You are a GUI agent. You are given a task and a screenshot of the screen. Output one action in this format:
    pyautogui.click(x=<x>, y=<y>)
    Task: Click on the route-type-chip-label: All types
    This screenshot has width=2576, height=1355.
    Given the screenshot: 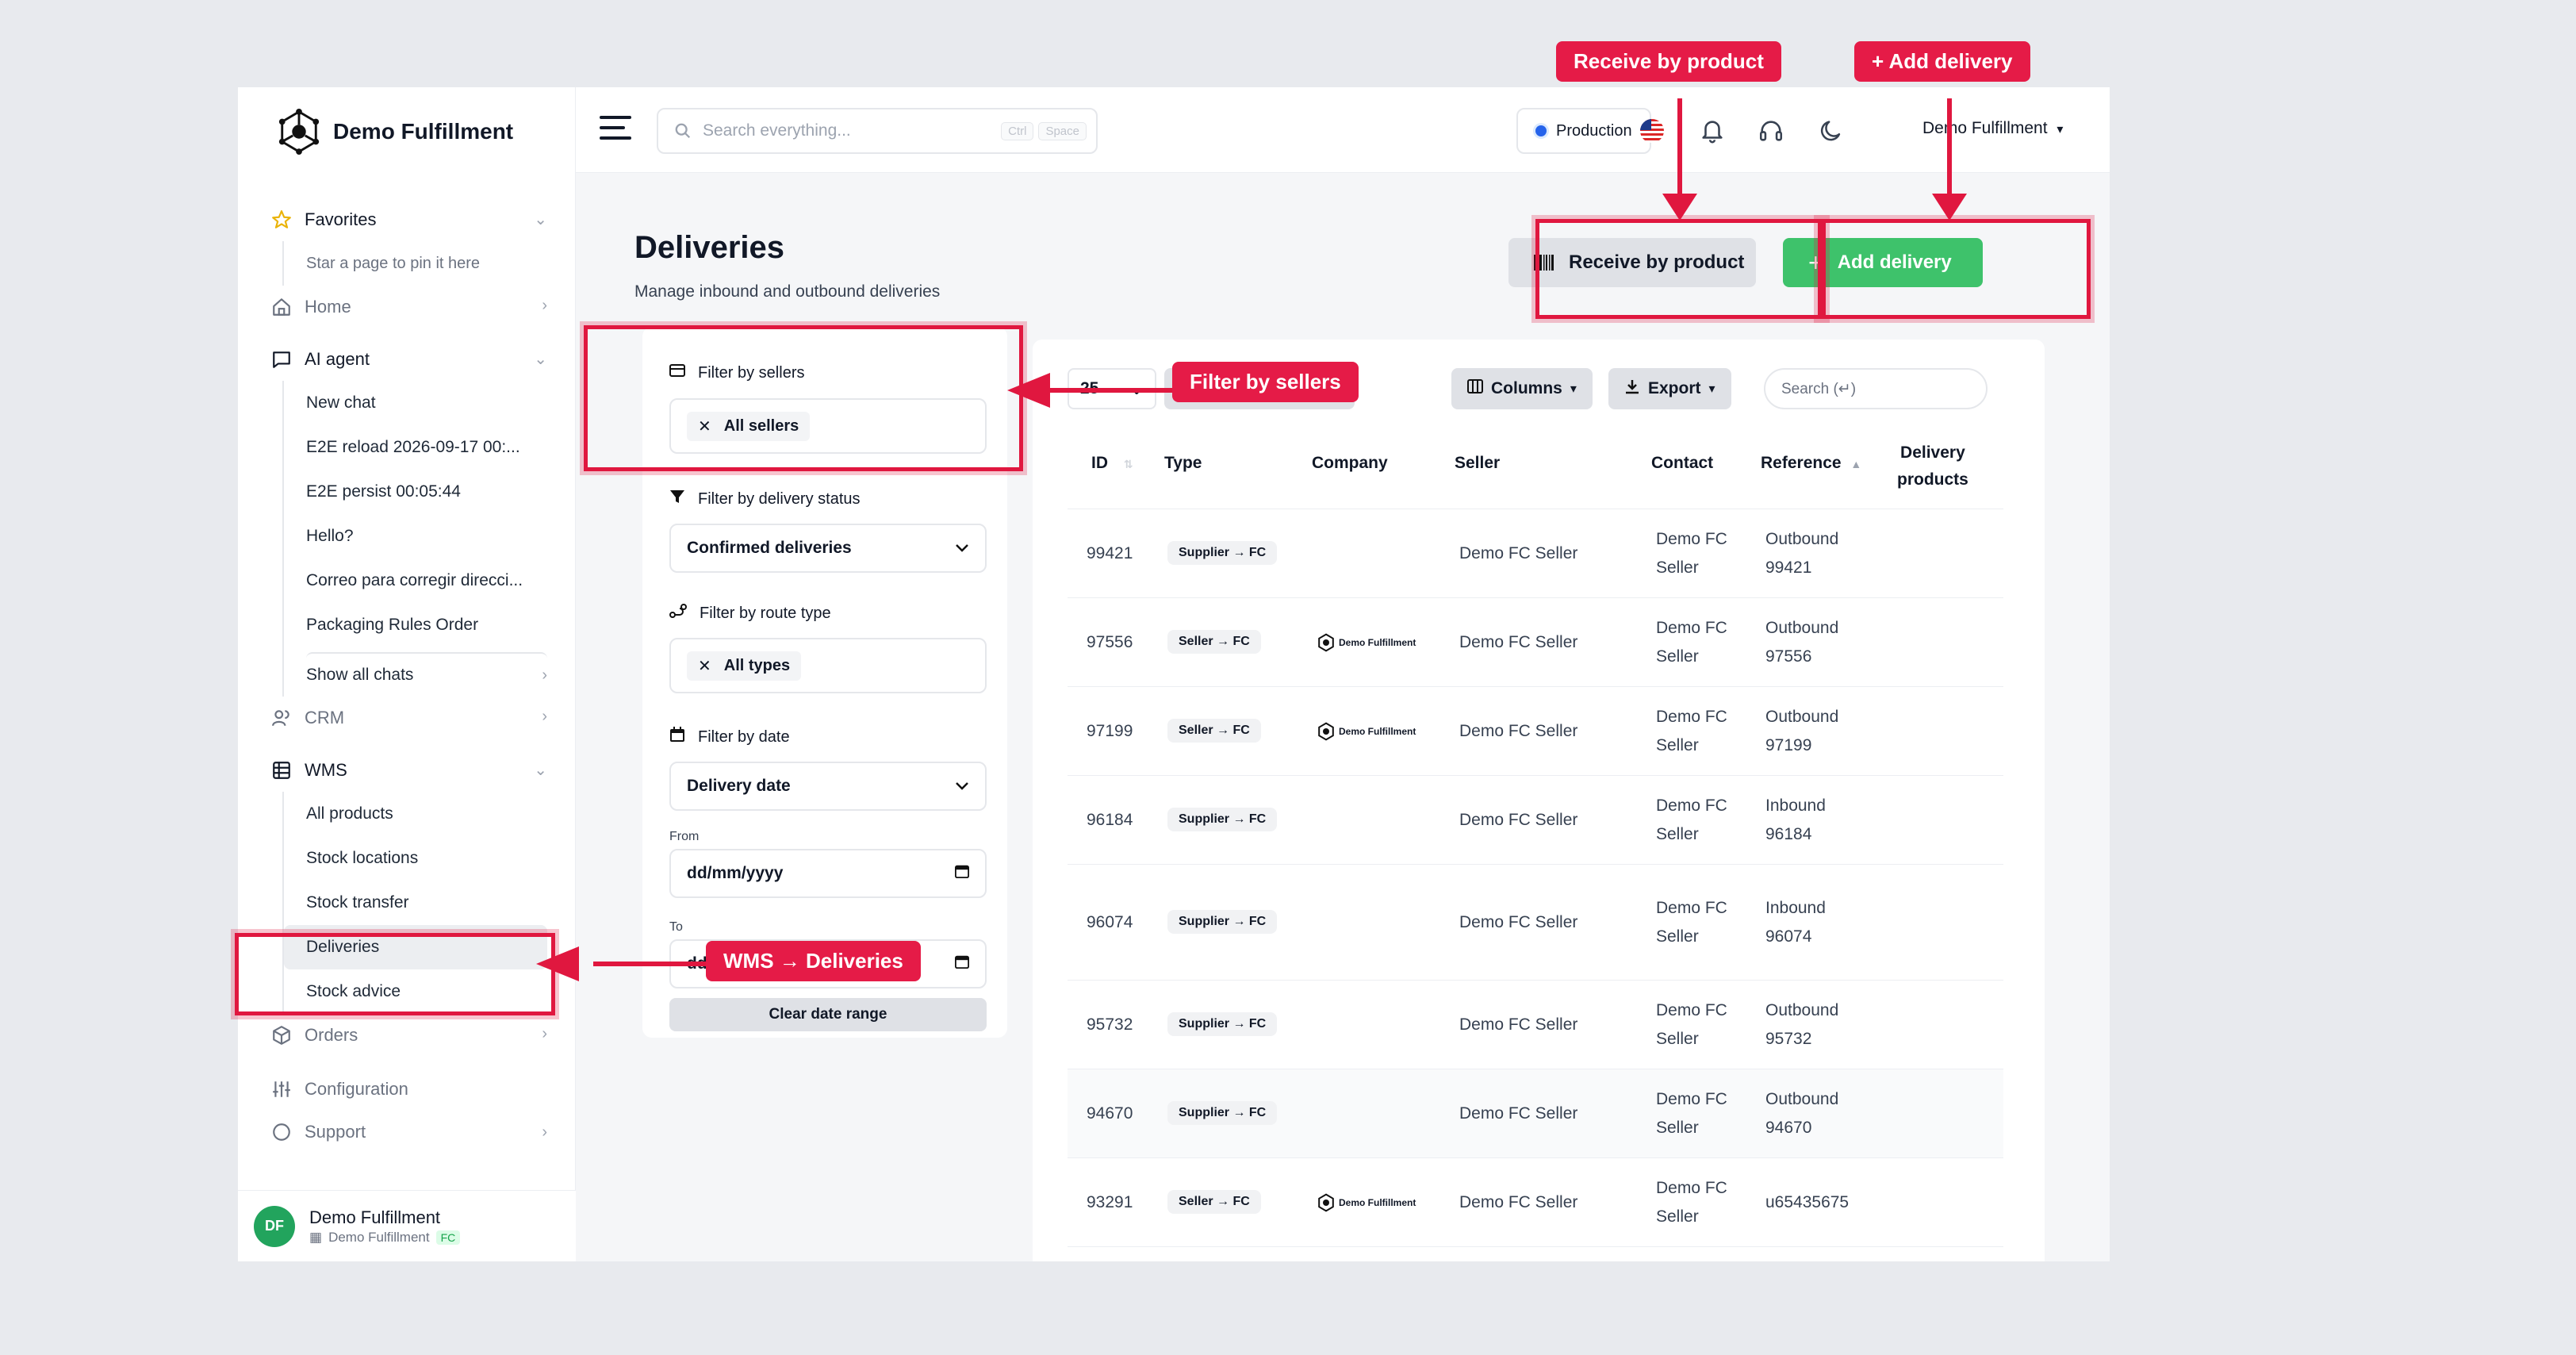 What is the action you would take?
    pyautogui.click(x=757, y=665)
    